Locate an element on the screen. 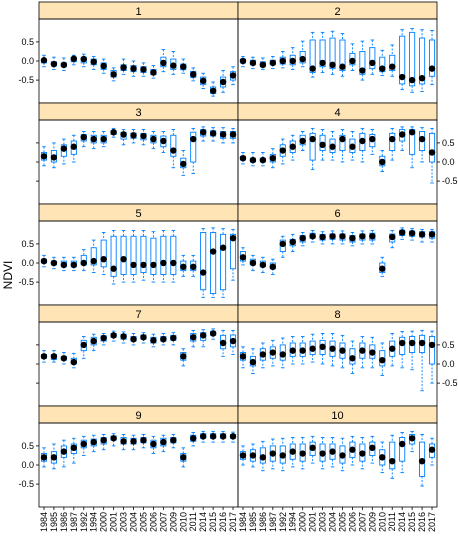 This screenshot has height=550, width=458. x-tick-label: 2011 is located at coordinates (392, 521).